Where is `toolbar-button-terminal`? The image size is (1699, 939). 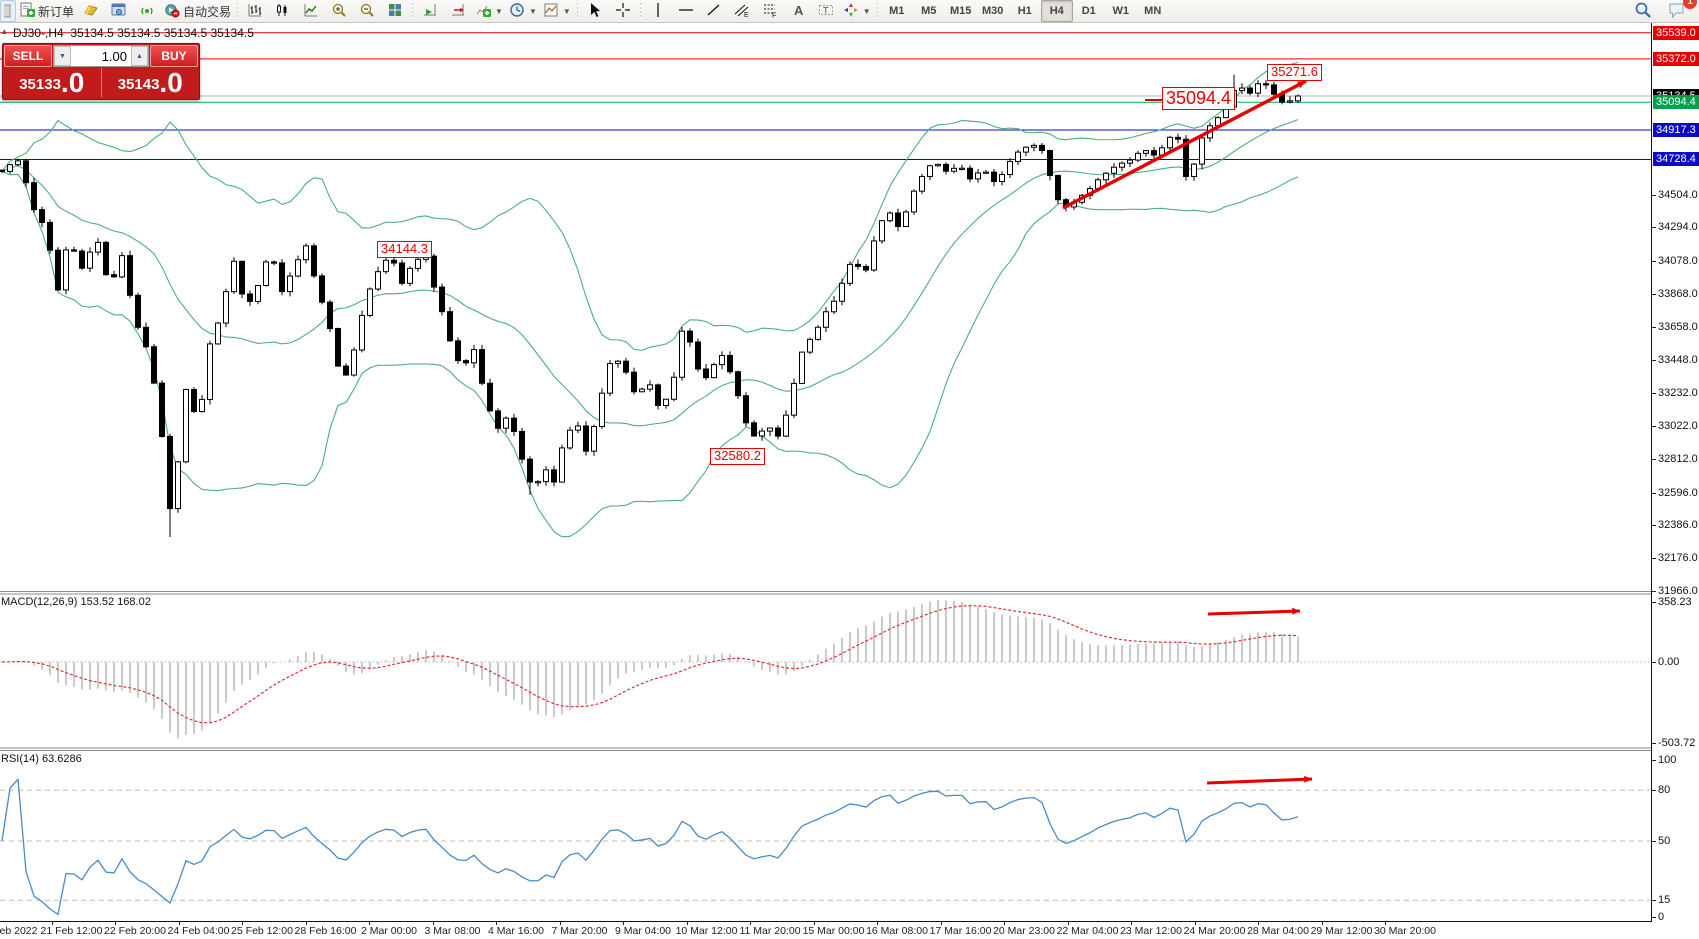
toolbar-button-terminal is located at coordinates (119, 11).